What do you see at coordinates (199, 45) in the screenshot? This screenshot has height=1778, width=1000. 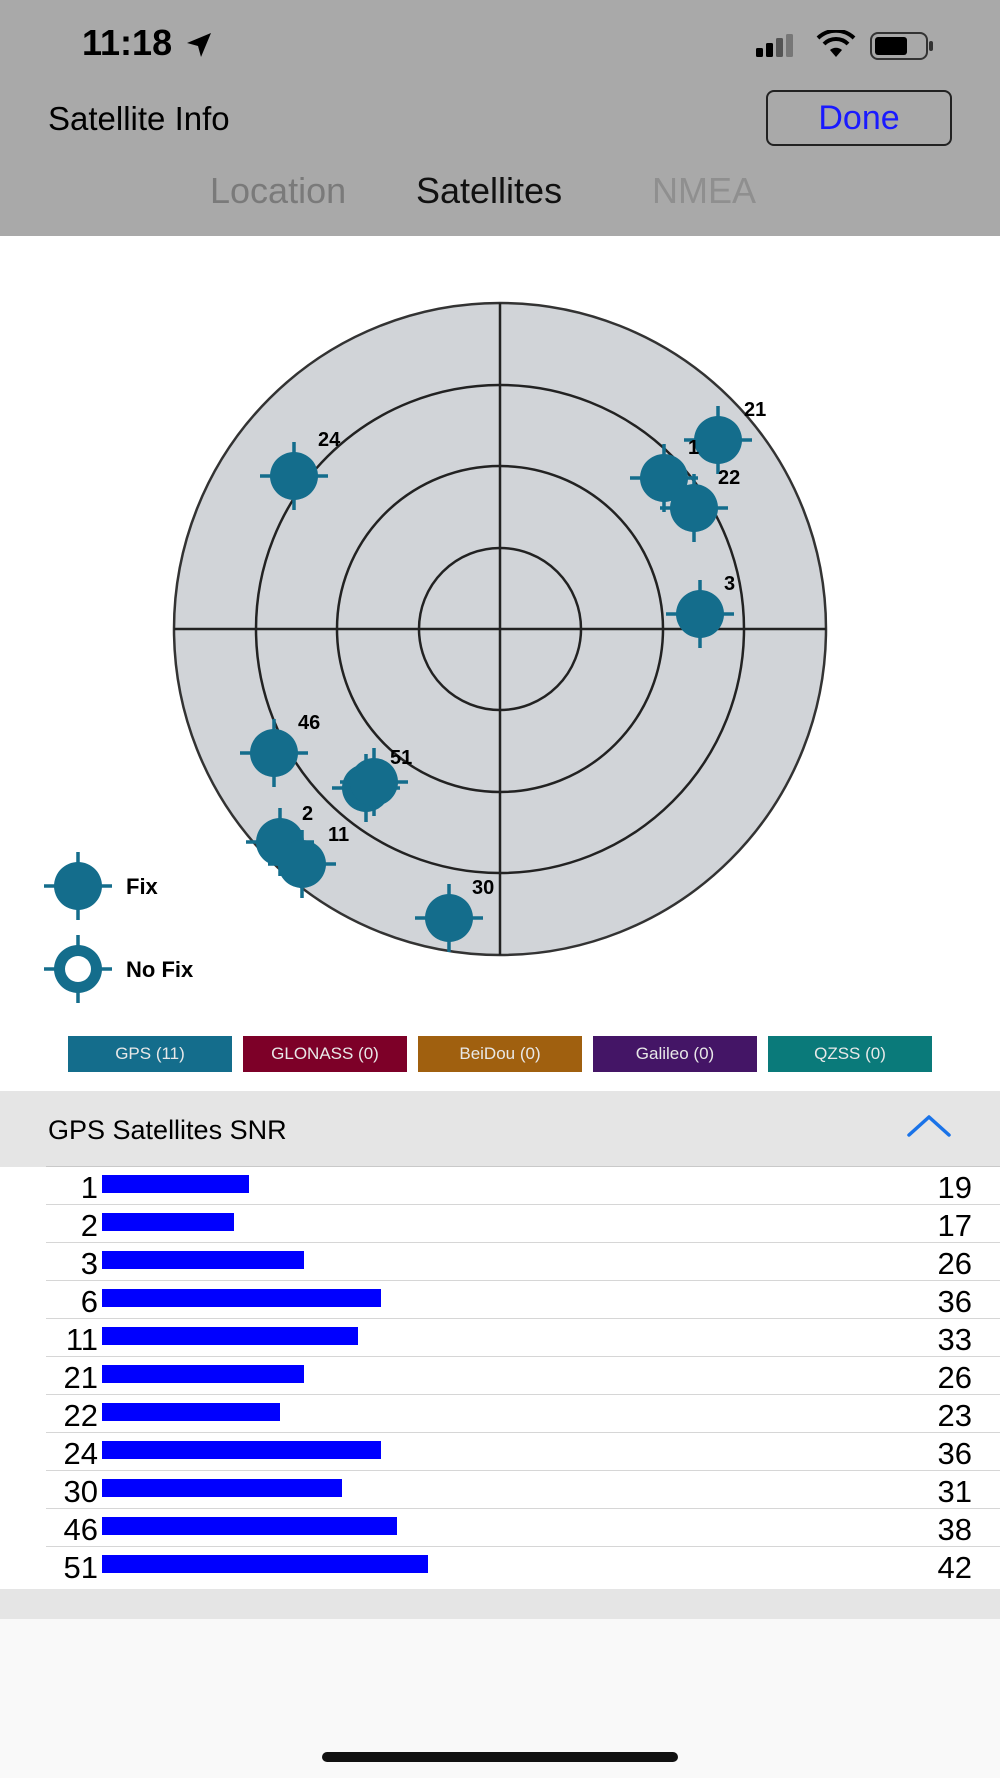 I see `location-arrow-icon` at bounding box center [199, 45].